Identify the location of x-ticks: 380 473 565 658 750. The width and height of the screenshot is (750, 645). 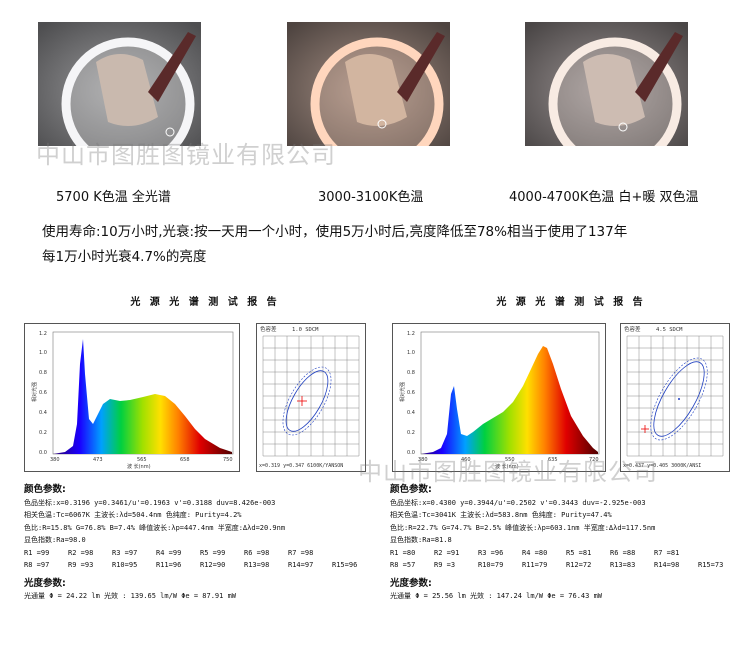
(141, 460).